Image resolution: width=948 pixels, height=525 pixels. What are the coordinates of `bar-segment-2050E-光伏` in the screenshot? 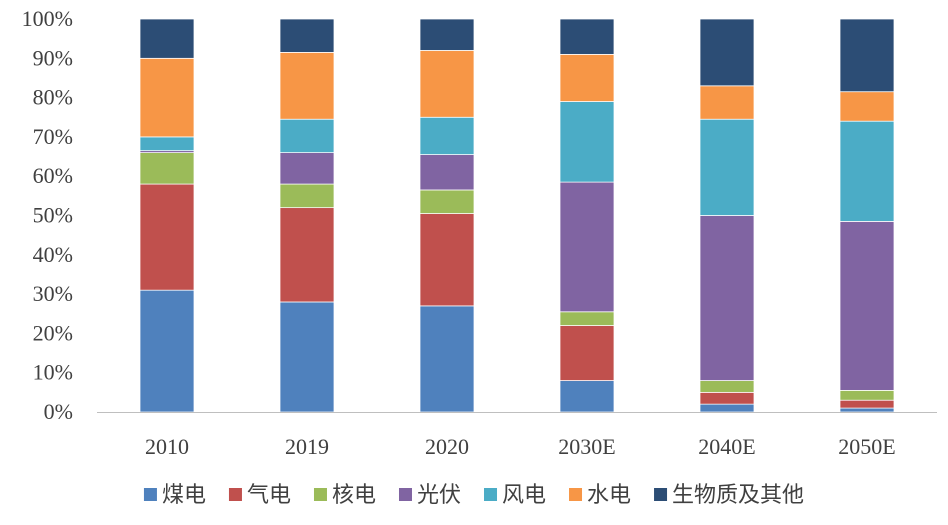 It's located at (867, 306).